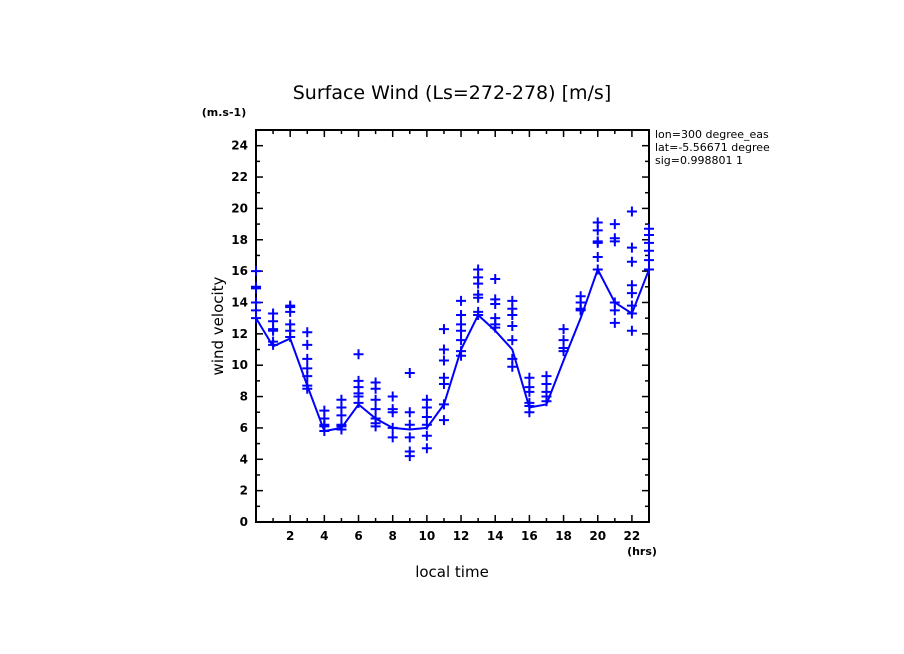 Image resolution: width=904 pixels, height=654 pixels. Describe the element at coordinates (239, 146) in the screenshot. I see `y-tick-label: 24` at that location.